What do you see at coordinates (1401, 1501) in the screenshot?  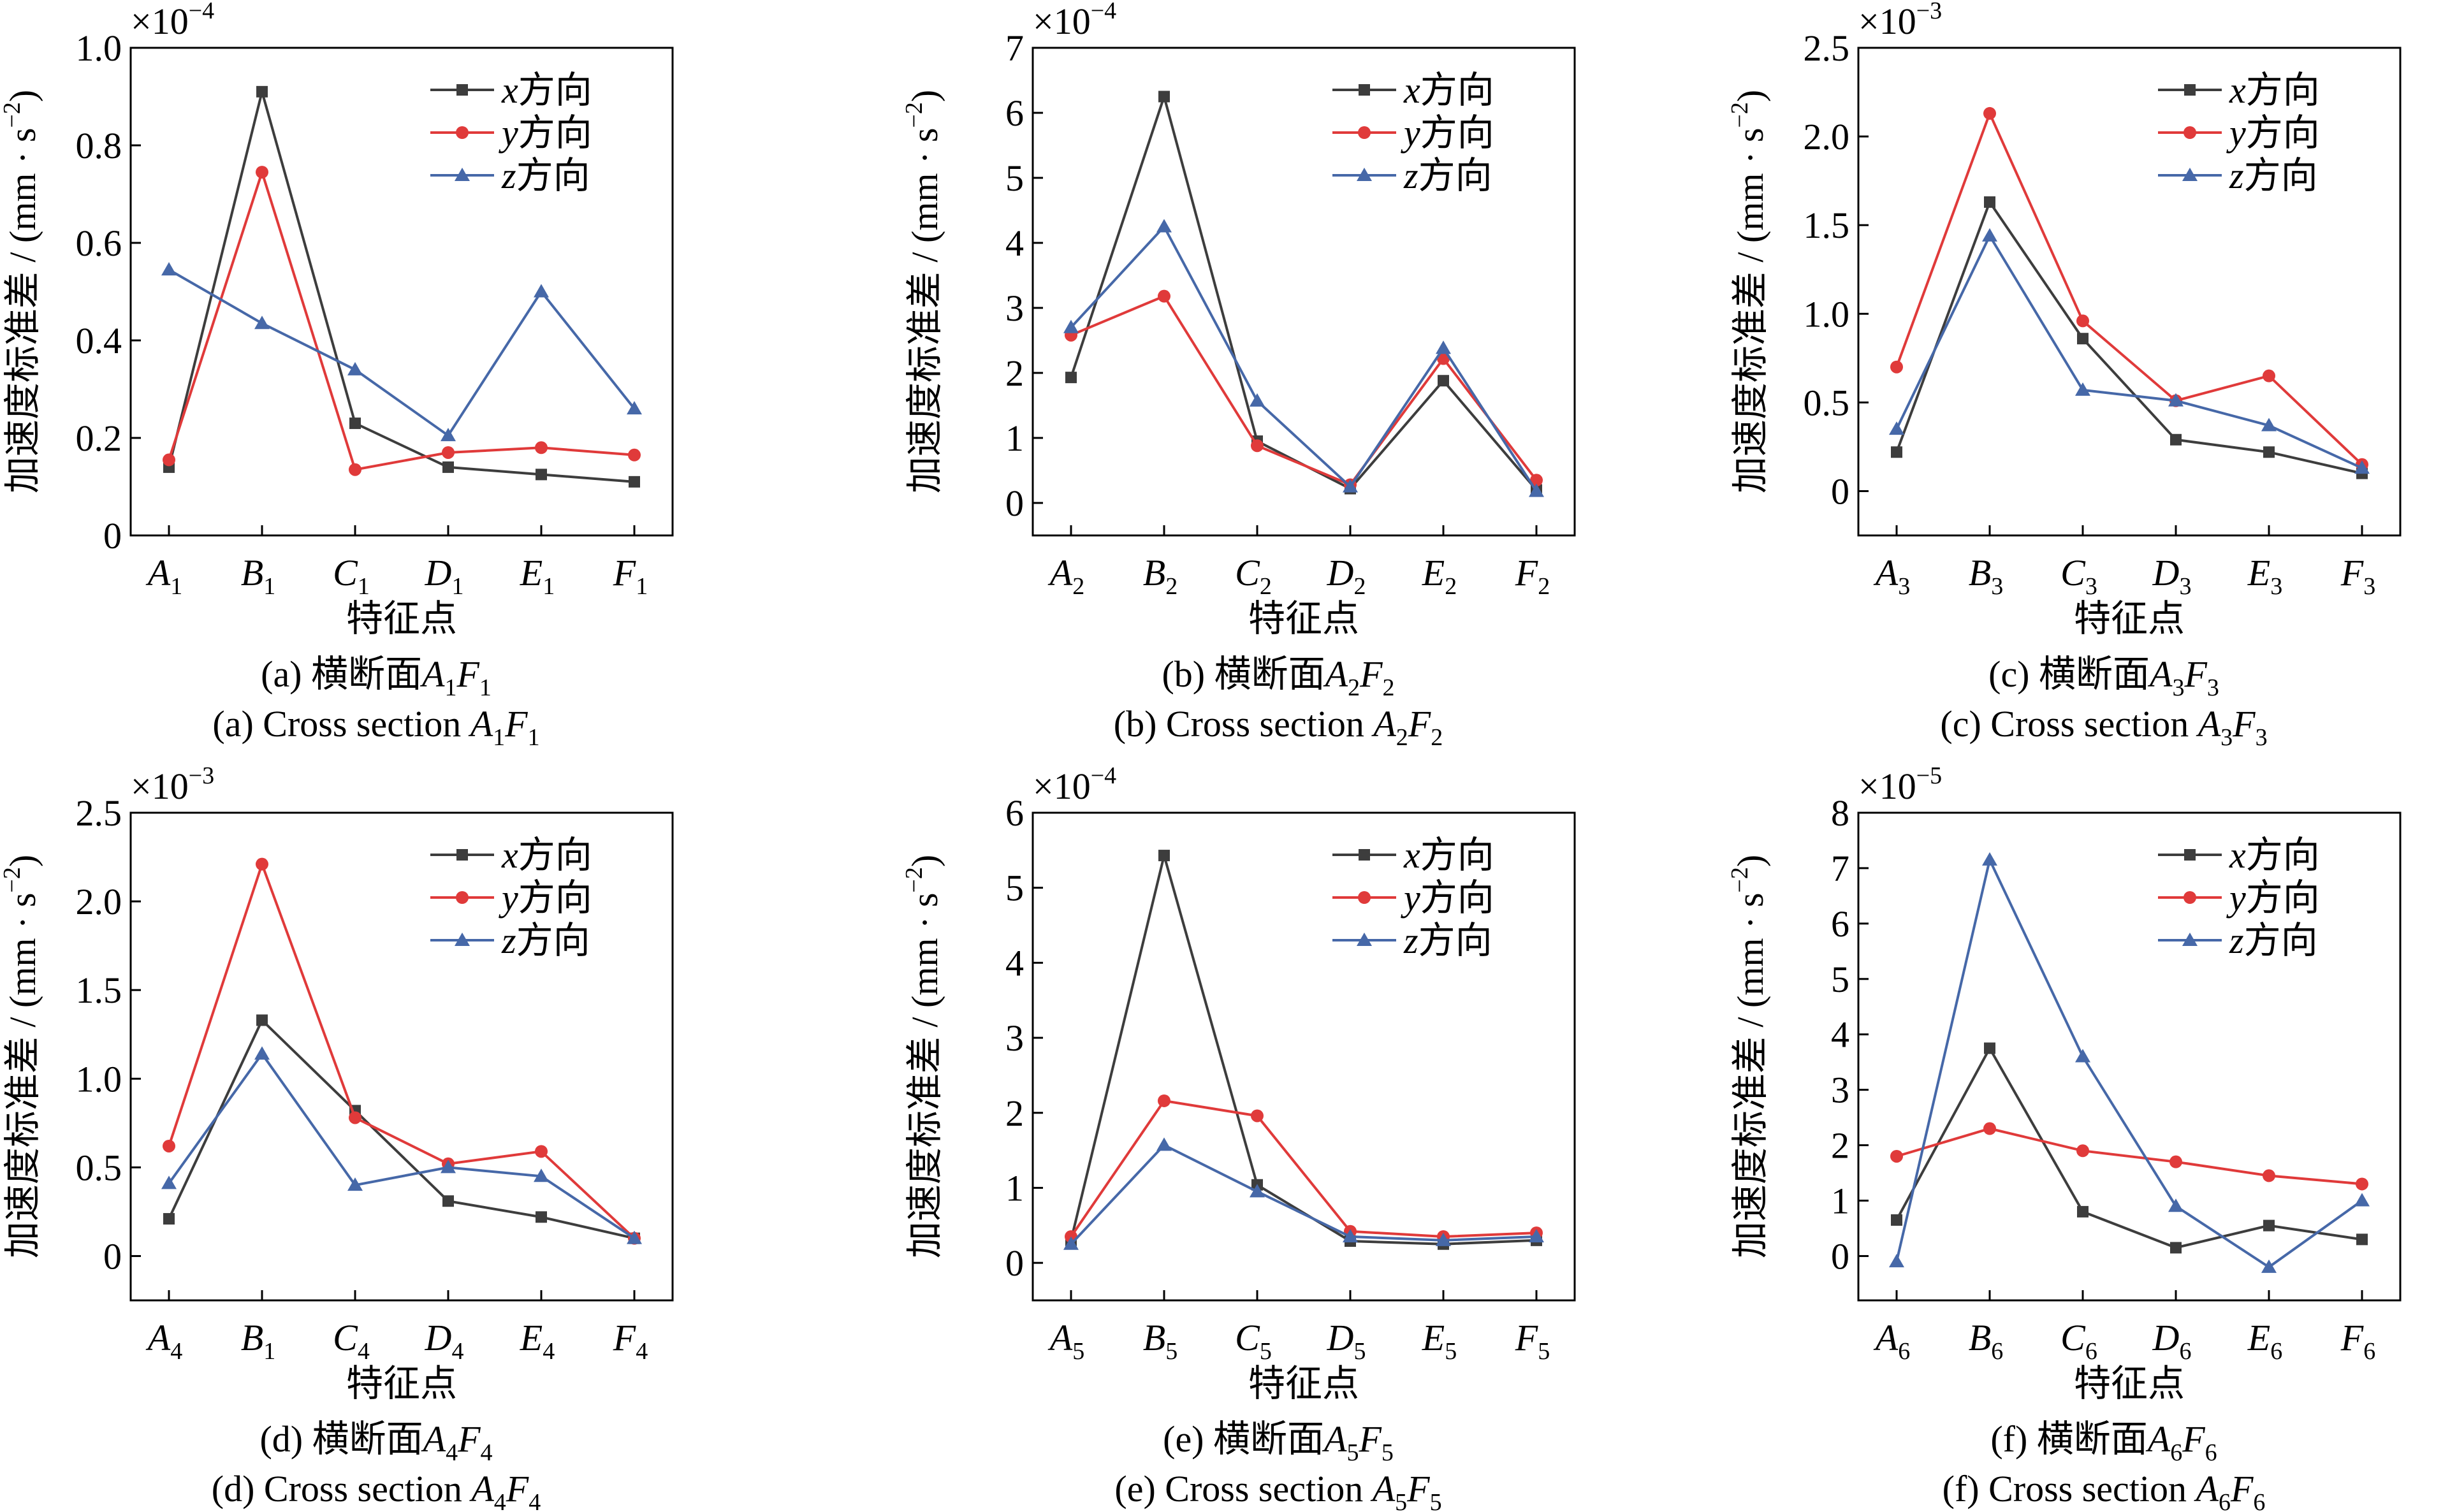 I see `caption-sub1: 5` at bounding box center [1401, 1501].